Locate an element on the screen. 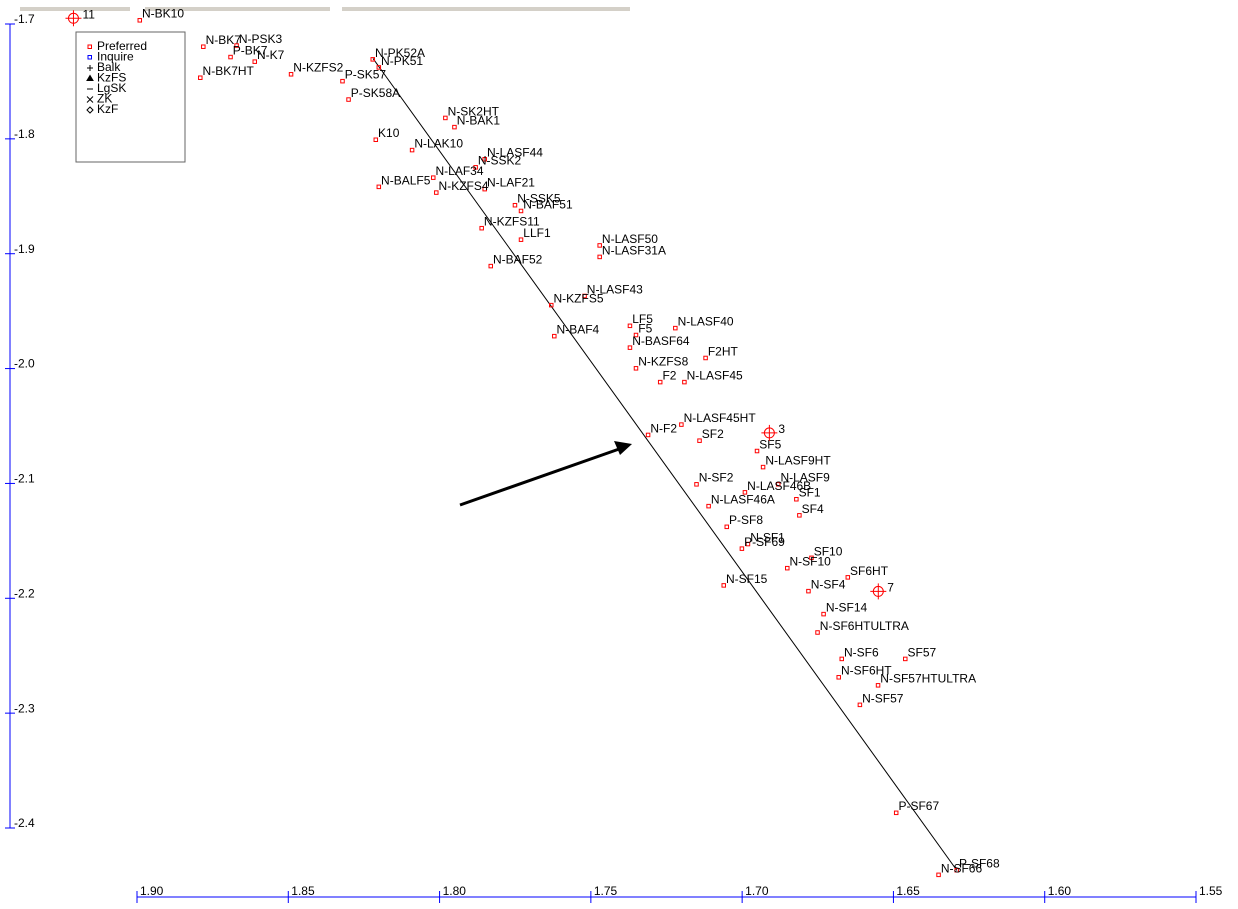 The height and width of the screenshot is (909, 1238). point-label: N-PK52A is located at coordinates (400, 53).